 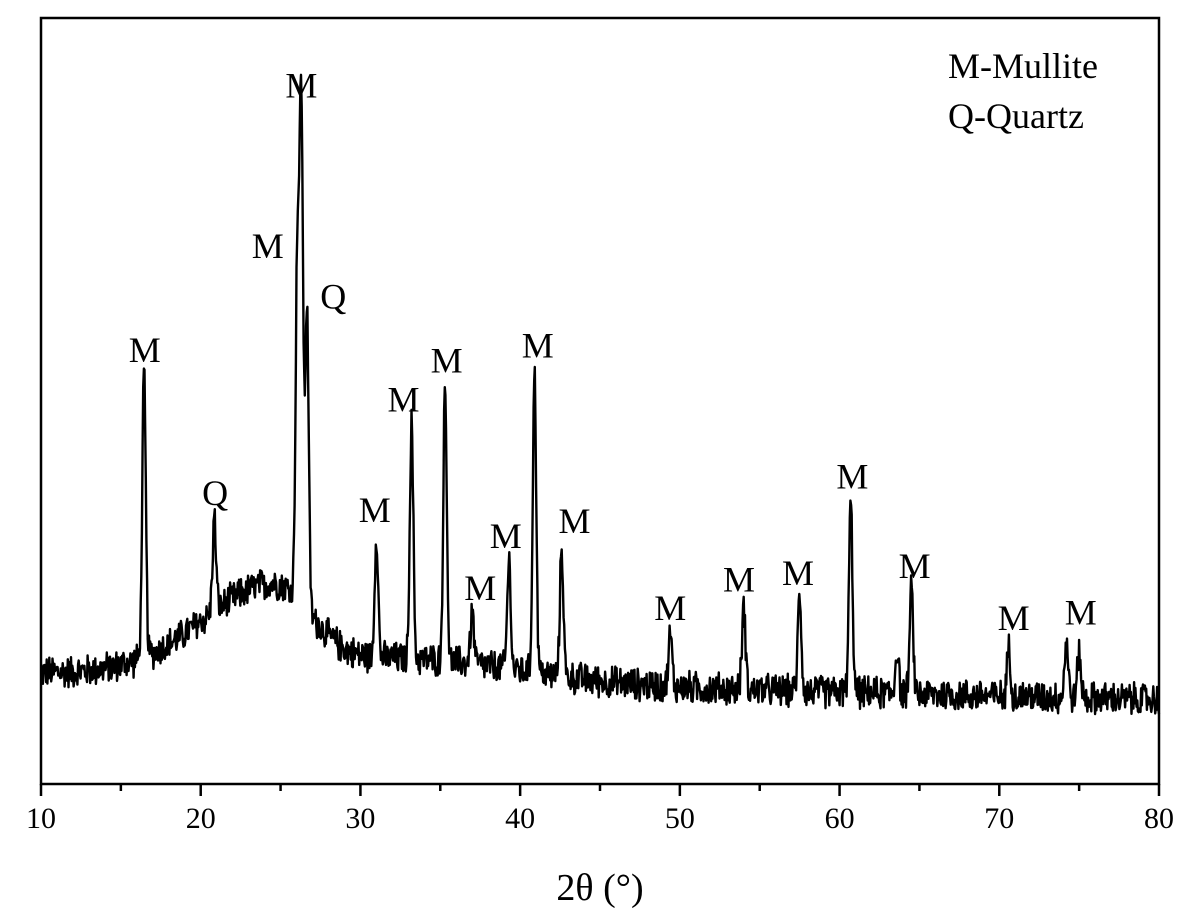 I want to click on x-tick-label: 20, so click(x=201, y=818).